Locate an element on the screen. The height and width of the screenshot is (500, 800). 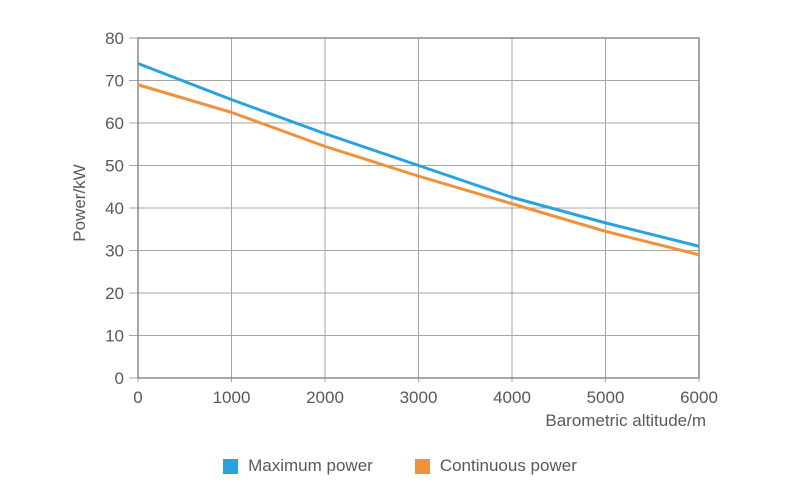
y-tick-label: 80 is located at coordinates (114, 38).